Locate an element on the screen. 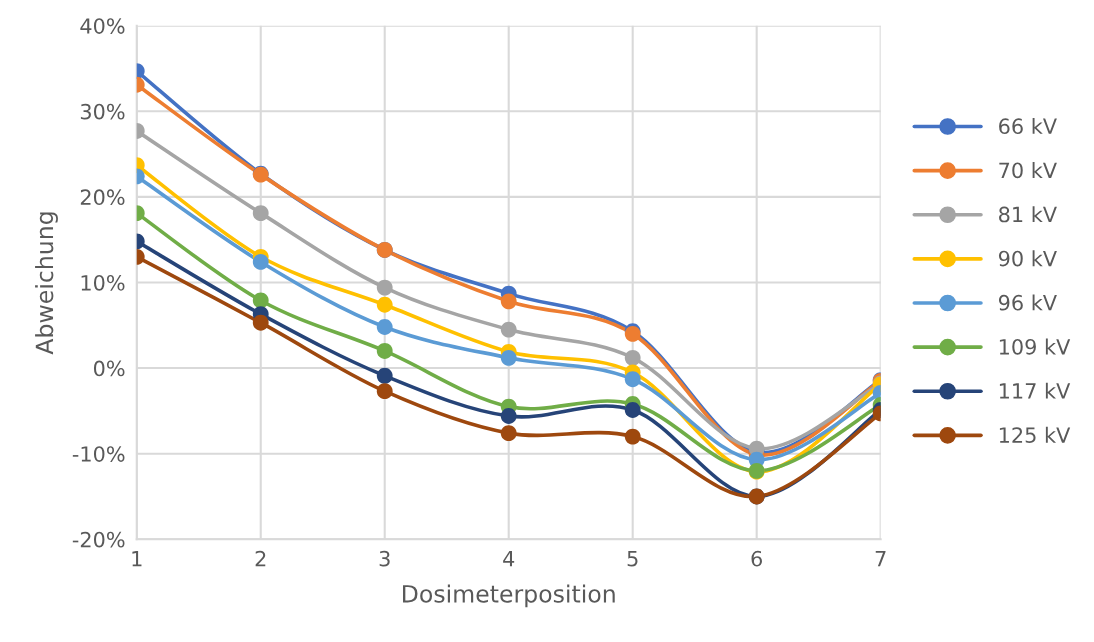 The height and width of the screenshot is (642, 1094). legend-label: 125 kV is located at coordinates (1035, 434).